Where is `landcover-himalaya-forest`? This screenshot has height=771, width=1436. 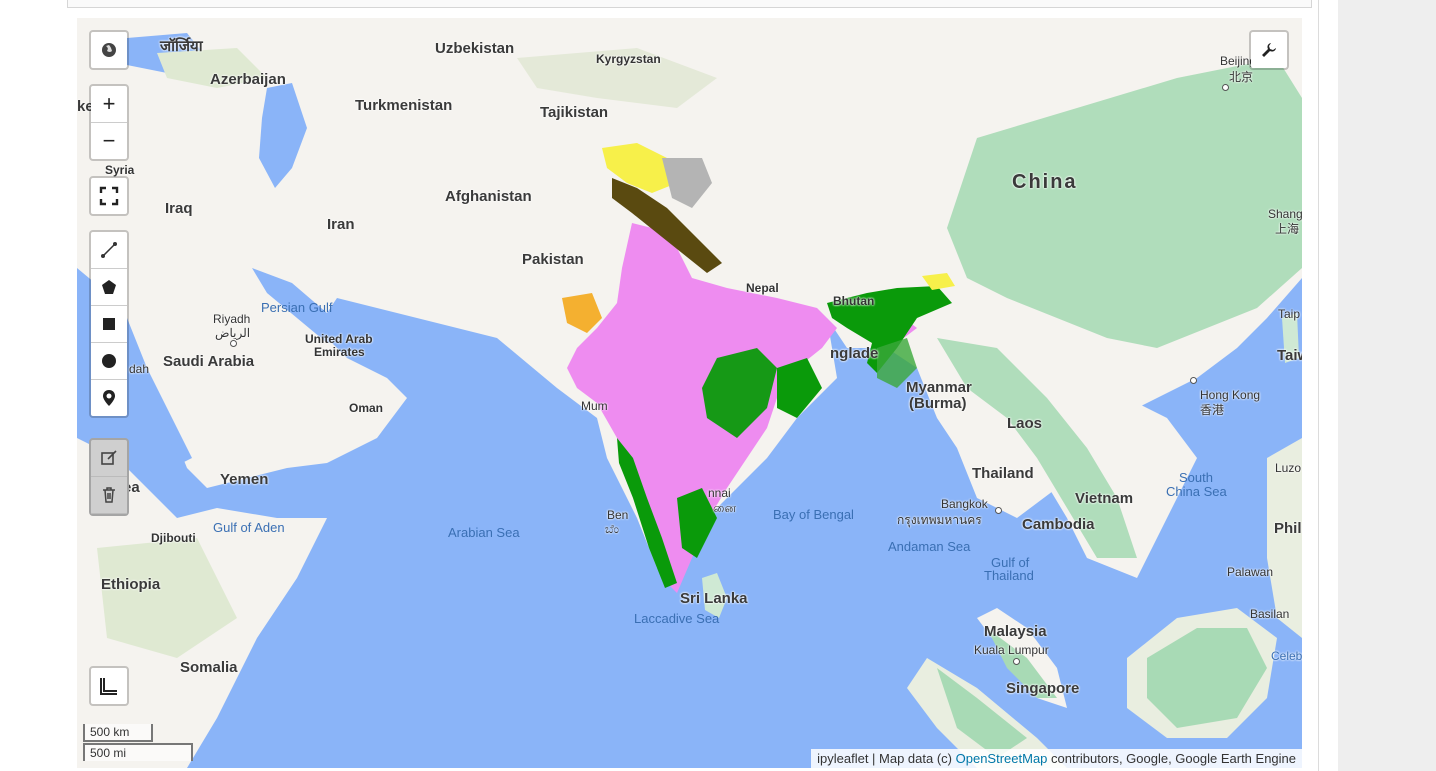
landcover-himalaya-forest is located at coordinates (667, 225).